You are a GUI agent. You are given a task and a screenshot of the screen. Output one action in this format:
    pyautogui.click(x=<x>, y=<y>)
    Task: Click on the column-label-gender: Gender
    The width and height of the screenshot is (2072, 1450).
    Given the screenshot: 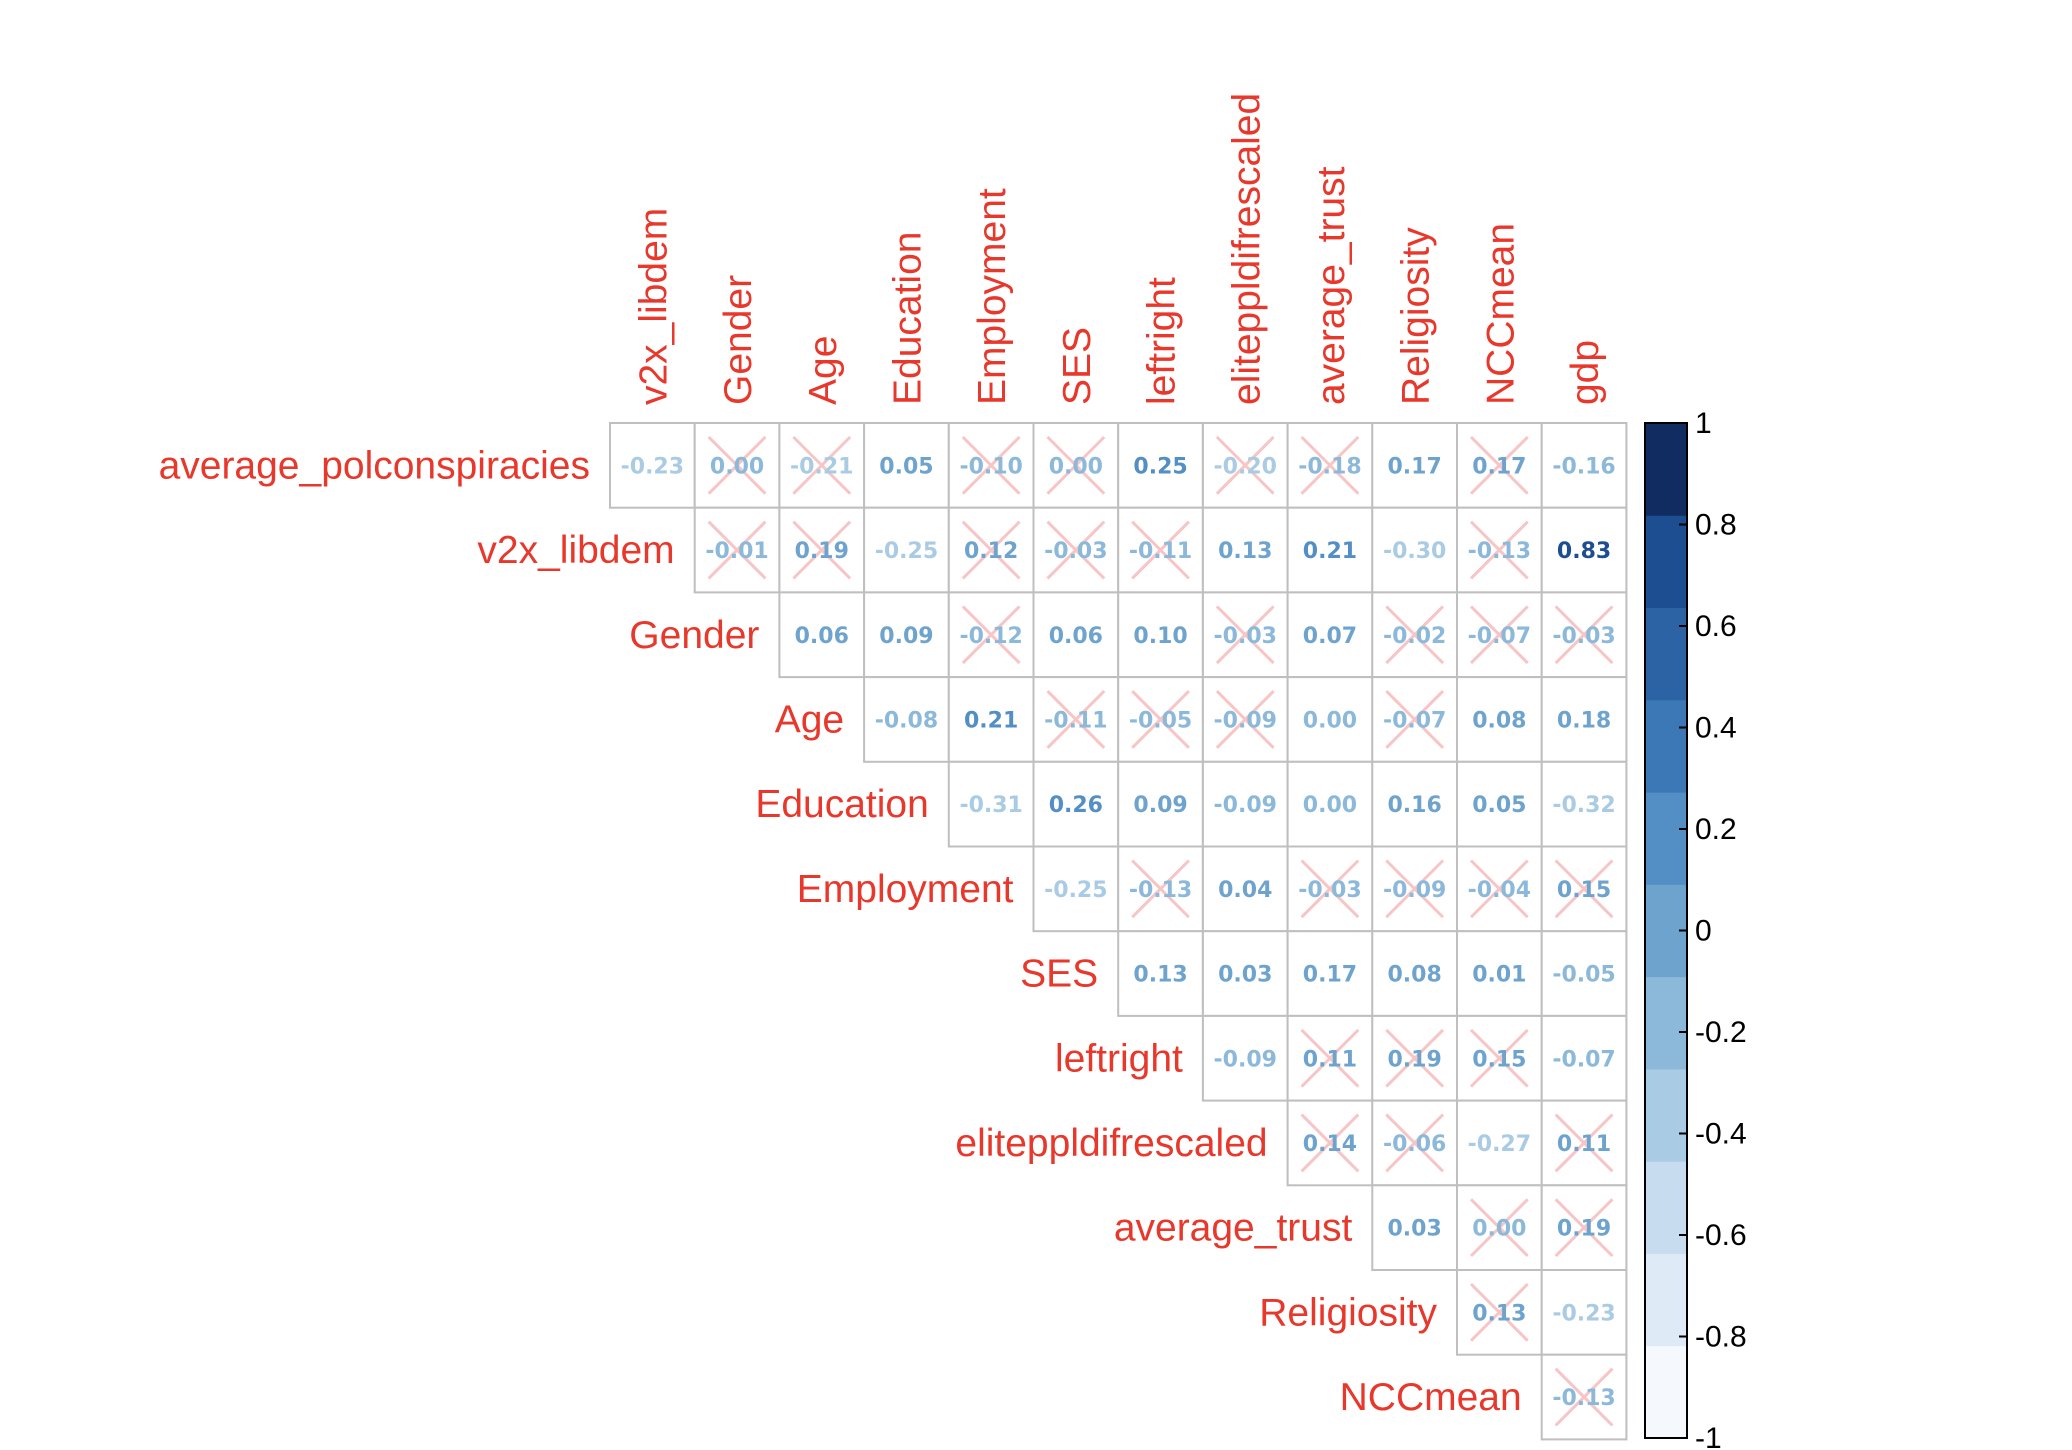 What is the action you would take?
    pyautogui.click(x=738, y=340)
    